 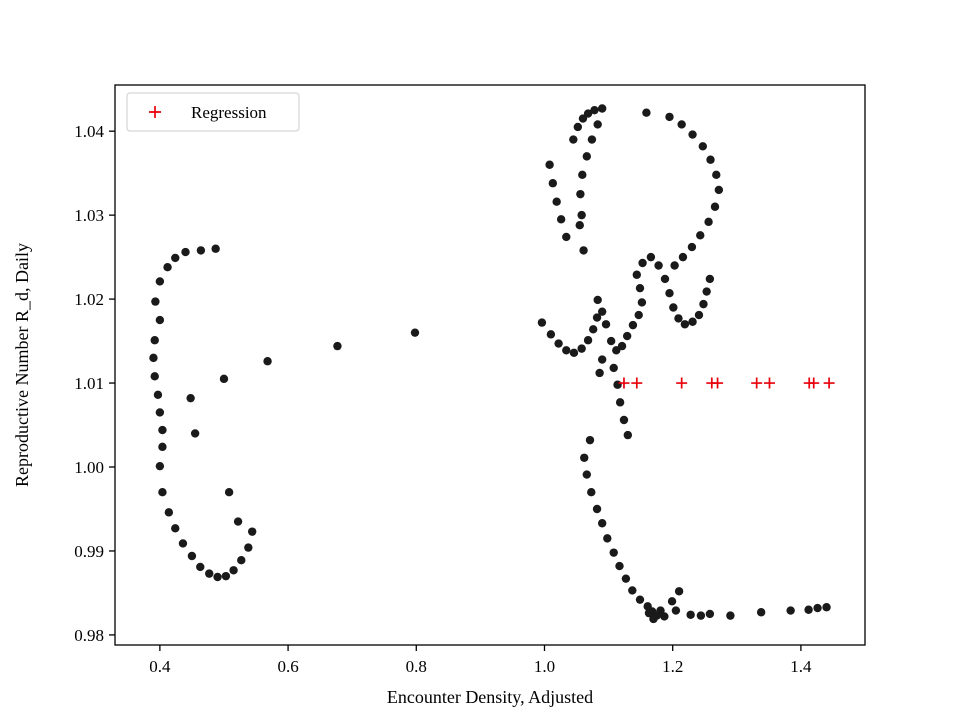 What do you see at coordinates (672, 666) in the screenshot?
I see `x-tick-label: 1.2` at bounding box center [672, 666].